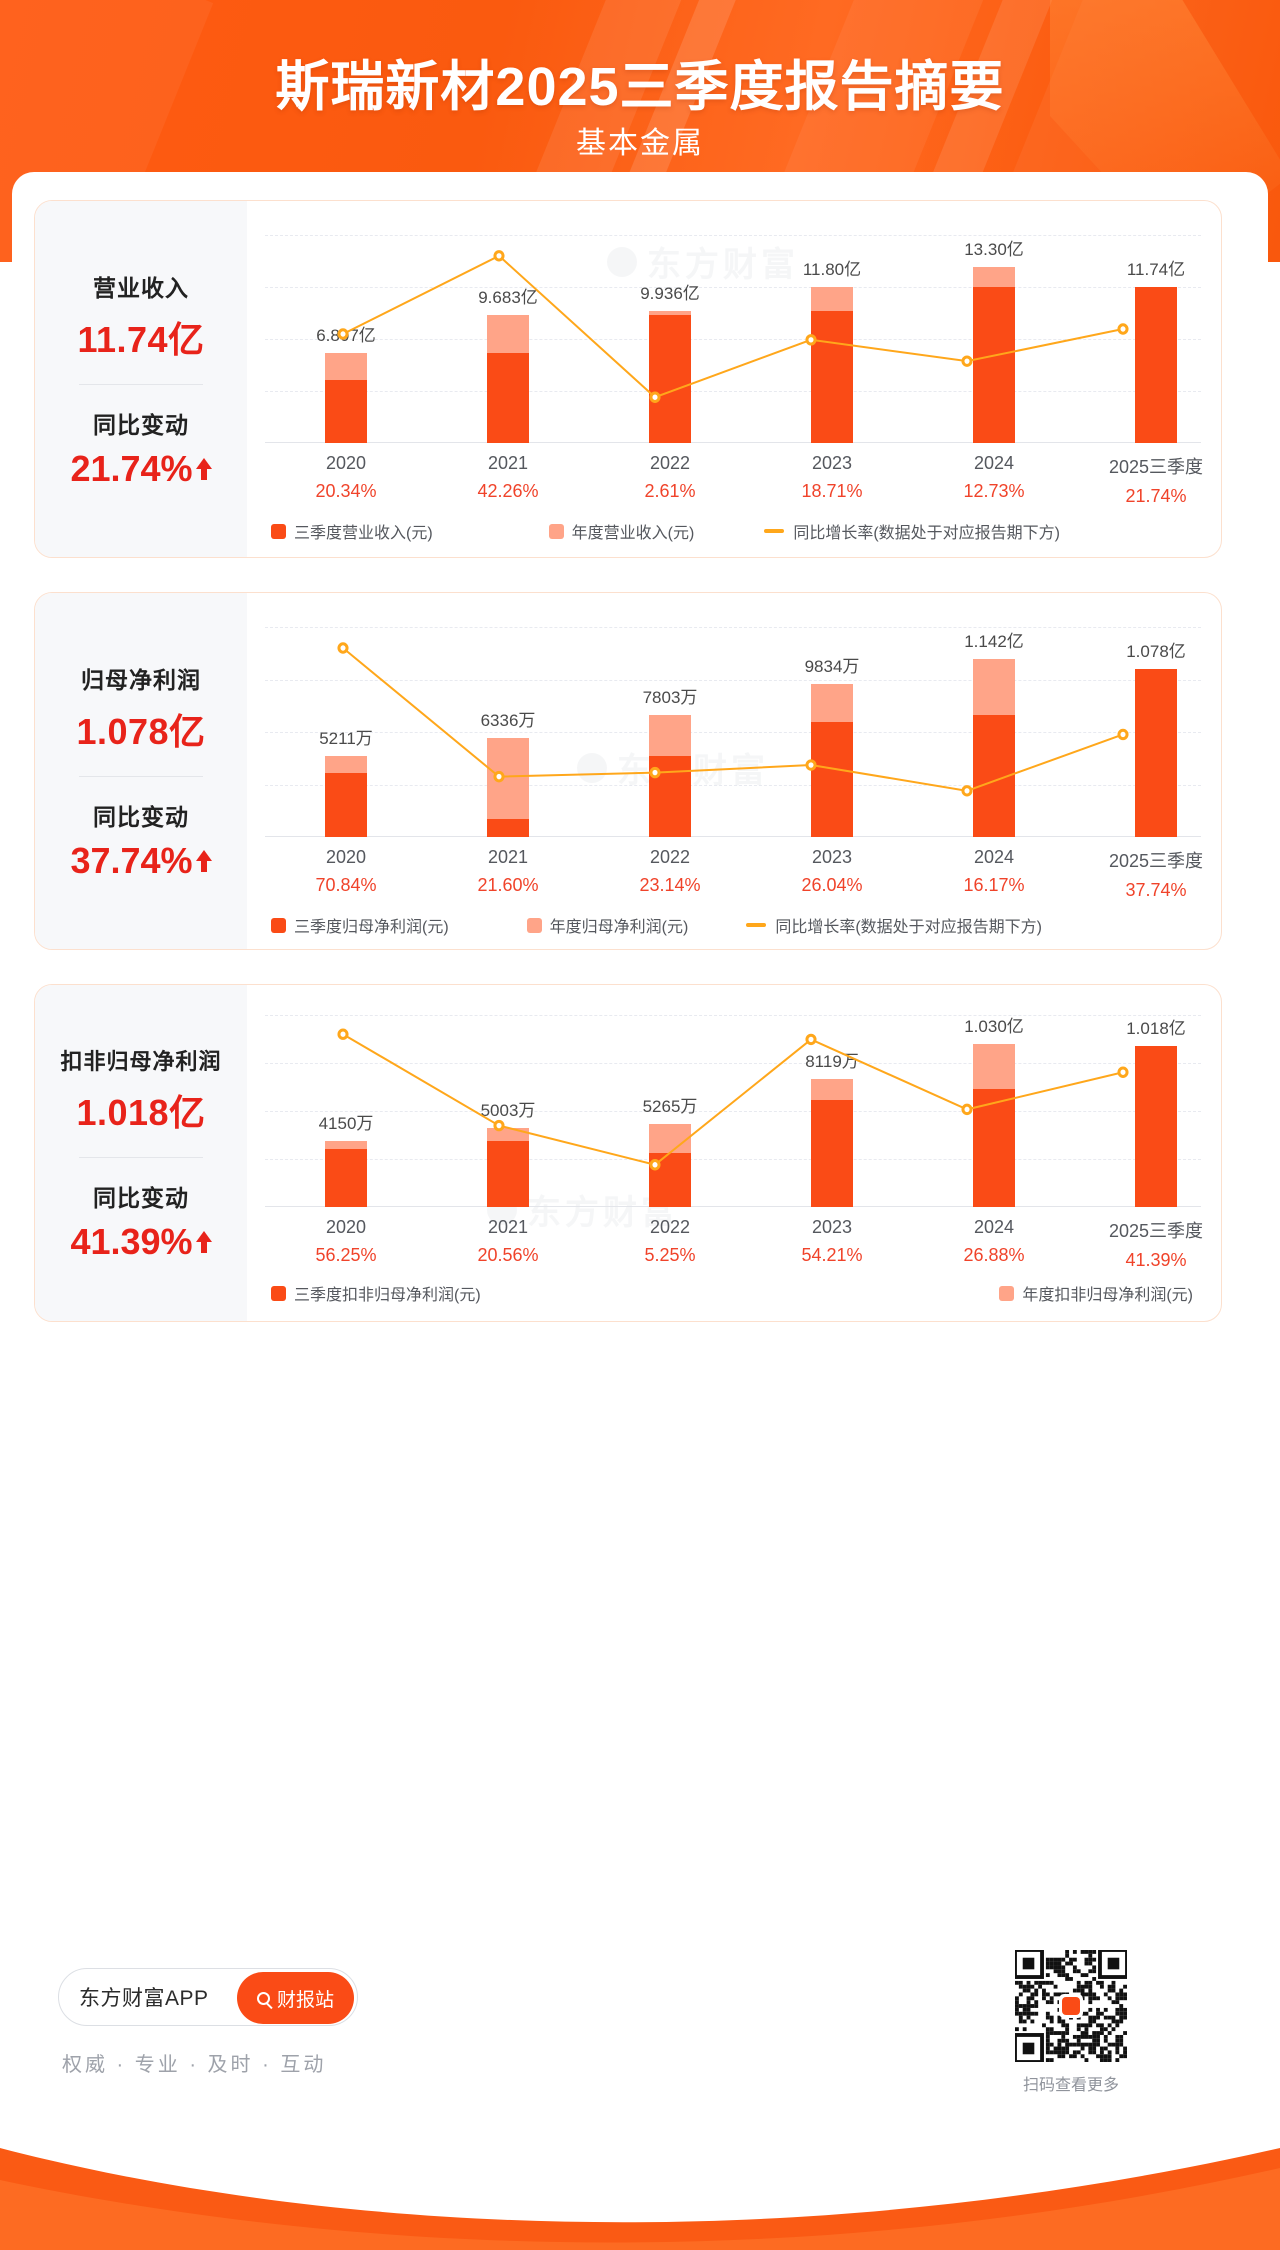 The width and height of the screenshot is (1280, 2250). Describe the element at coordinates (141, 679) in the screenshot. I see `kpi-label: 归母净利润` at that location.